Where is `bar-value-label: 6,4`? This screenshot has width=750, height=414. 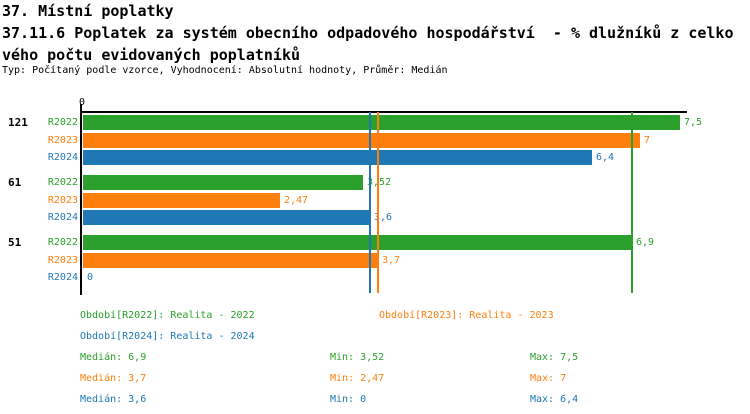 bar-value-label: 6,4 is located at coordinates (605, 157).